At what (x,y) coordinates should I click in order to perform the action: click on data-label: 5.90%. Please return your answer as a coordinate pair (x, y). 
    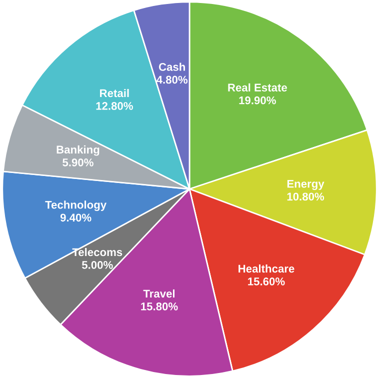
    Looking at the image, I should click on (78, 162).